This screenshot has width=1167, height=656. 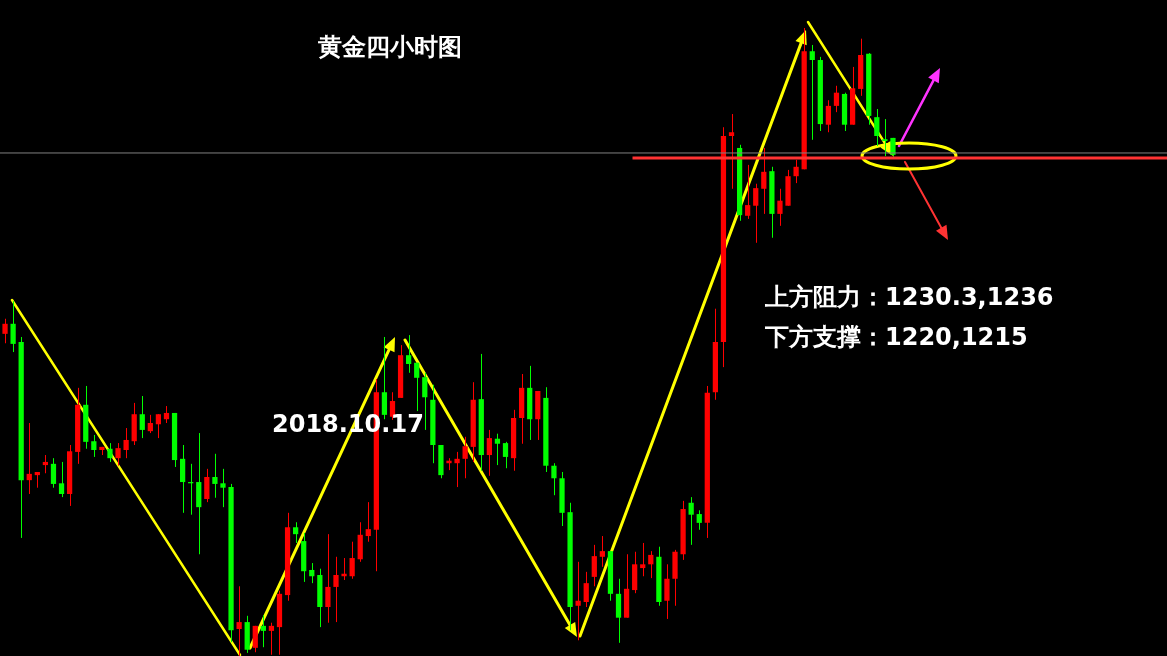 I want to click on annotation: 下方支撑：1220,1215, so click(x=896, y=337).